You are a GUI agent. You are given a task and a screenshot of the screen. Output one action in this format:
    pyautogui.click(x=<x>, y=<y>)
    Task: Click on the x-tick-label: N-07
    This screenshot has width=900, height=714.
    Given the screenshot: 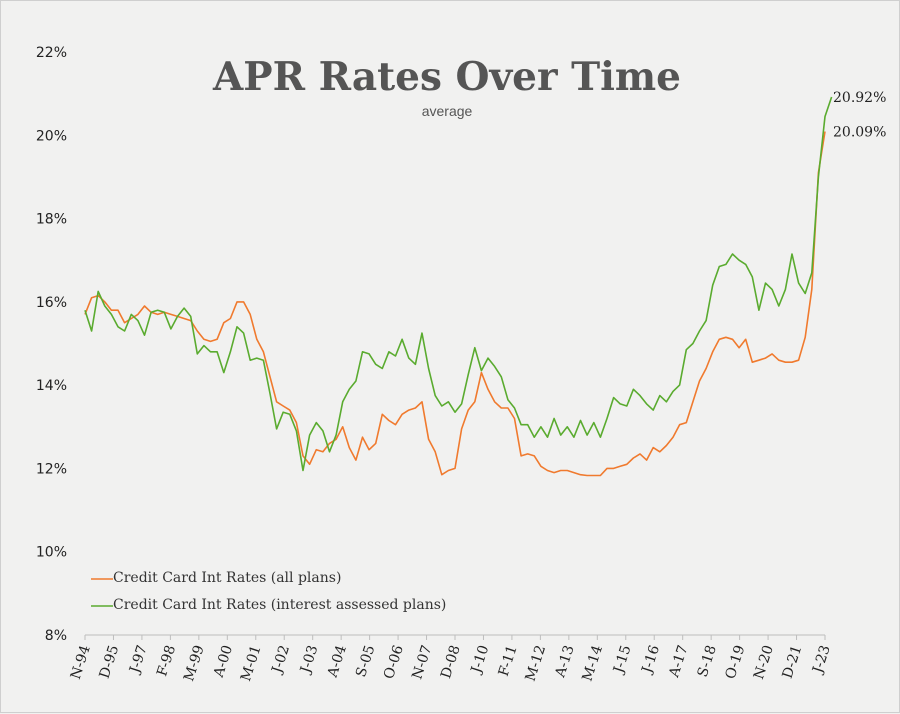 What is the action you would take?
    pyautogui.click(x=422, y=662)
    